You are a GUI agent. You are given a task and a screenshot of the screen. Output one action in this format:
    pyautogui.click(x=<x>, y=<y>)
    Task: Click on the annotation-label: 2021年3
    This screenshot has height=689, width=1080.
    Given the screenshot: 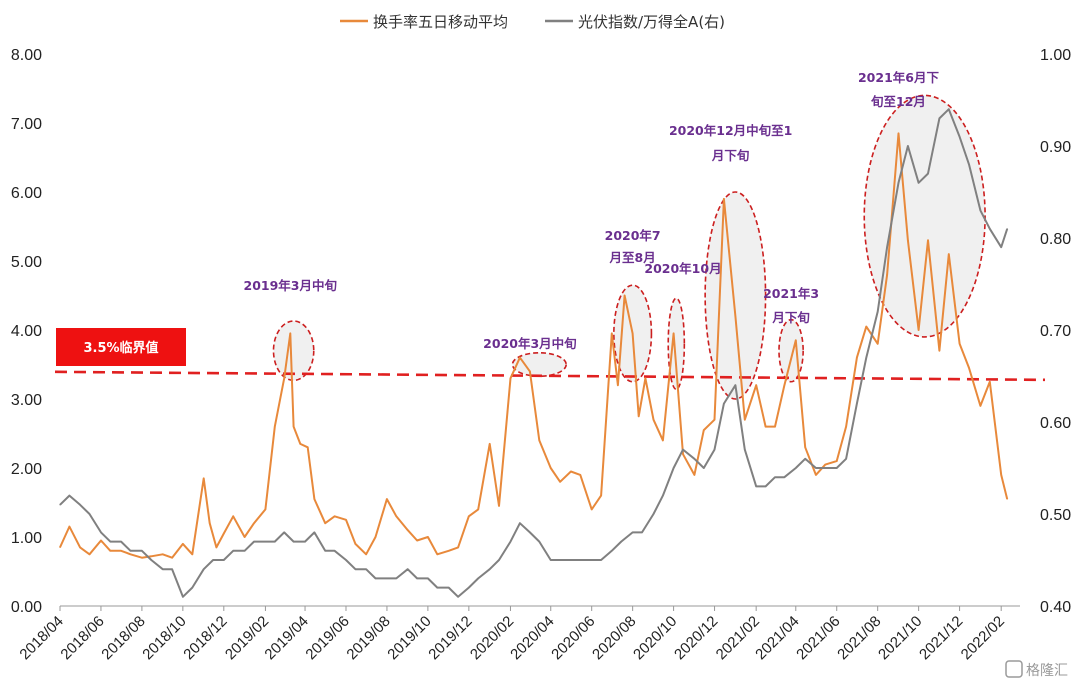 What is the action you would take?
    pyautogui.click(x=791, y=293)
    